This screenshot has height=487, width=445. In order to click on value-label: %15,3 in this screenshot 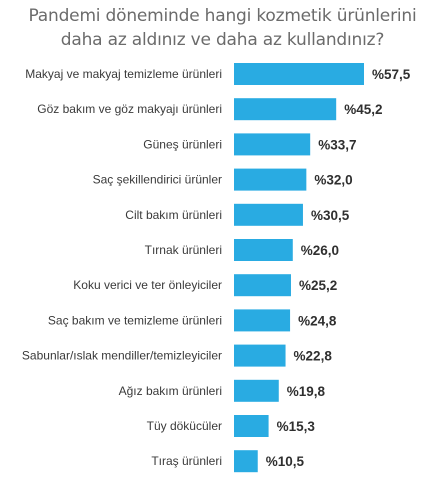, I will do `click(296, 426)`.